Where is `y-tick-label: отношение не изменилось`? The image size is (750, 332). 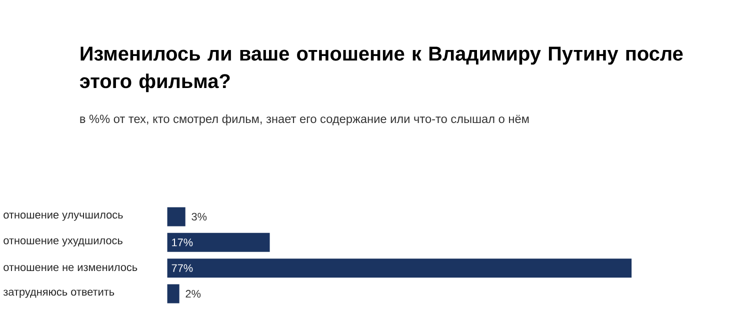 y-tick-label: отношение не изменилось is located at coordinates (71, 268).